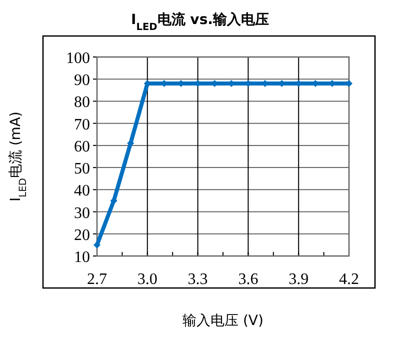 This screenshot has width=399, height=344. What do you see at coordinates (349, 279) in the screenshot?
I see `x-tick-label: 4.2` at bounding box center [349, 279].